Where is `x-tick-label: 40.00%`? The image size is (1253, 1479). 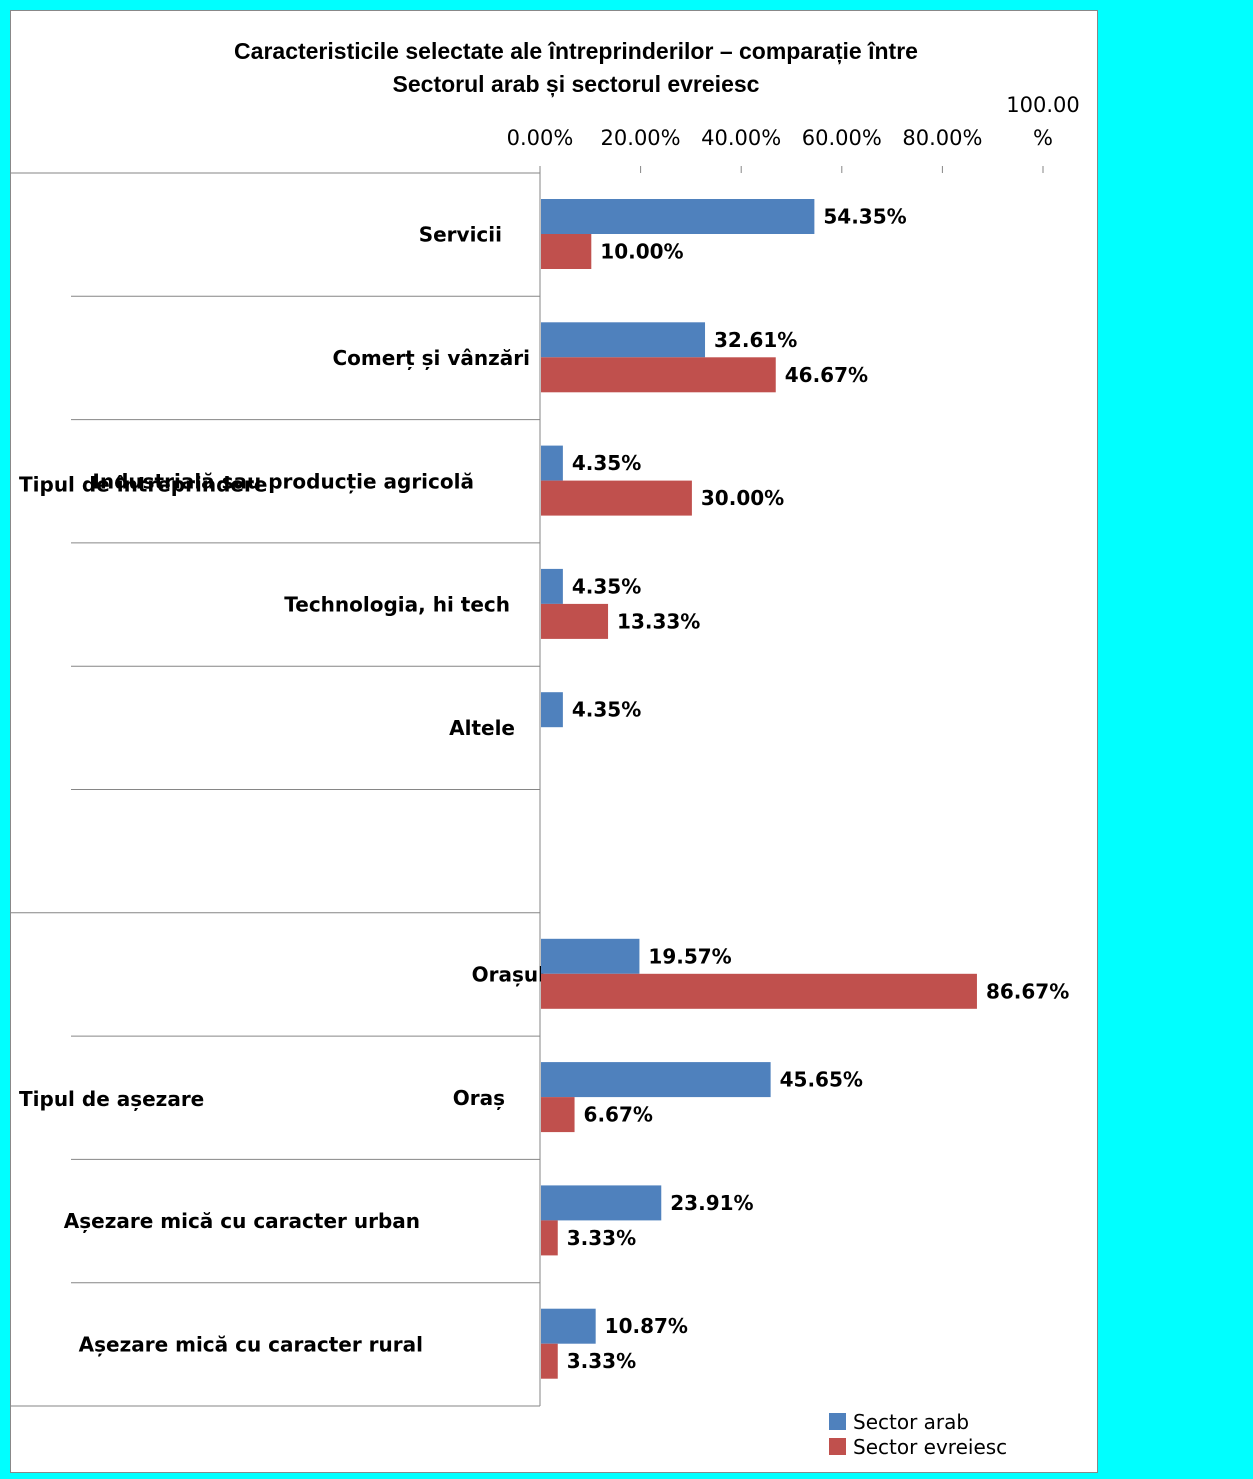 x-tick-label: 40.00% is located at coordinates (741, 138).